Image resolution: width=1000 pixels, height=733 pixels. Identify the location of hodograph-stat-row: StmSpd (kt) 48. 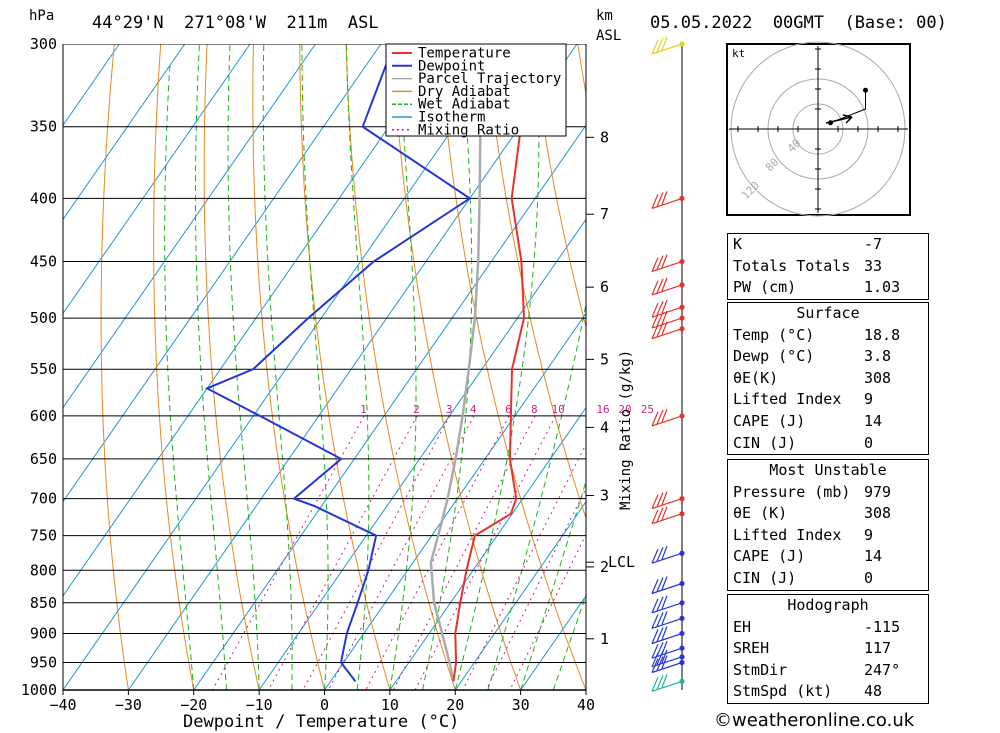
(828, 692).